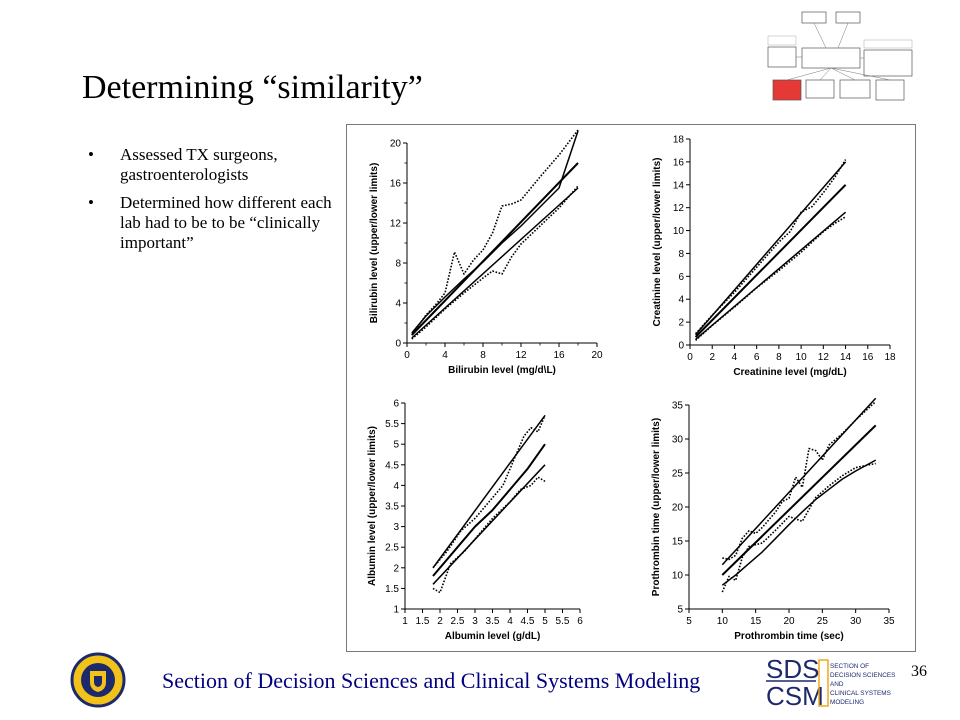 Image resolution: width=960 pixels, height=720 pixels. I want to click on x-tick-label: 6, so click(580, 621).